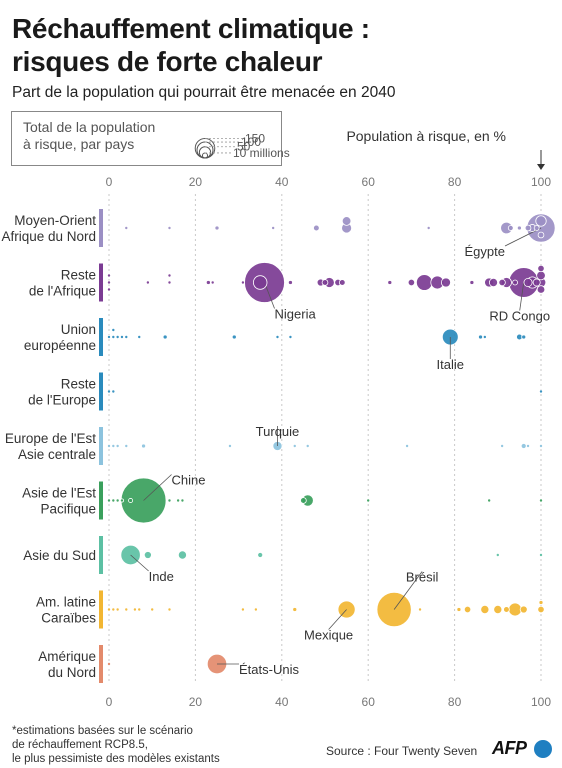 The height and width of the screenshot is (768, 562). Describe the element at coordinates (89, 127) in the screenshot. I see `size-legend-label-line-1: Total de la population` at that location.